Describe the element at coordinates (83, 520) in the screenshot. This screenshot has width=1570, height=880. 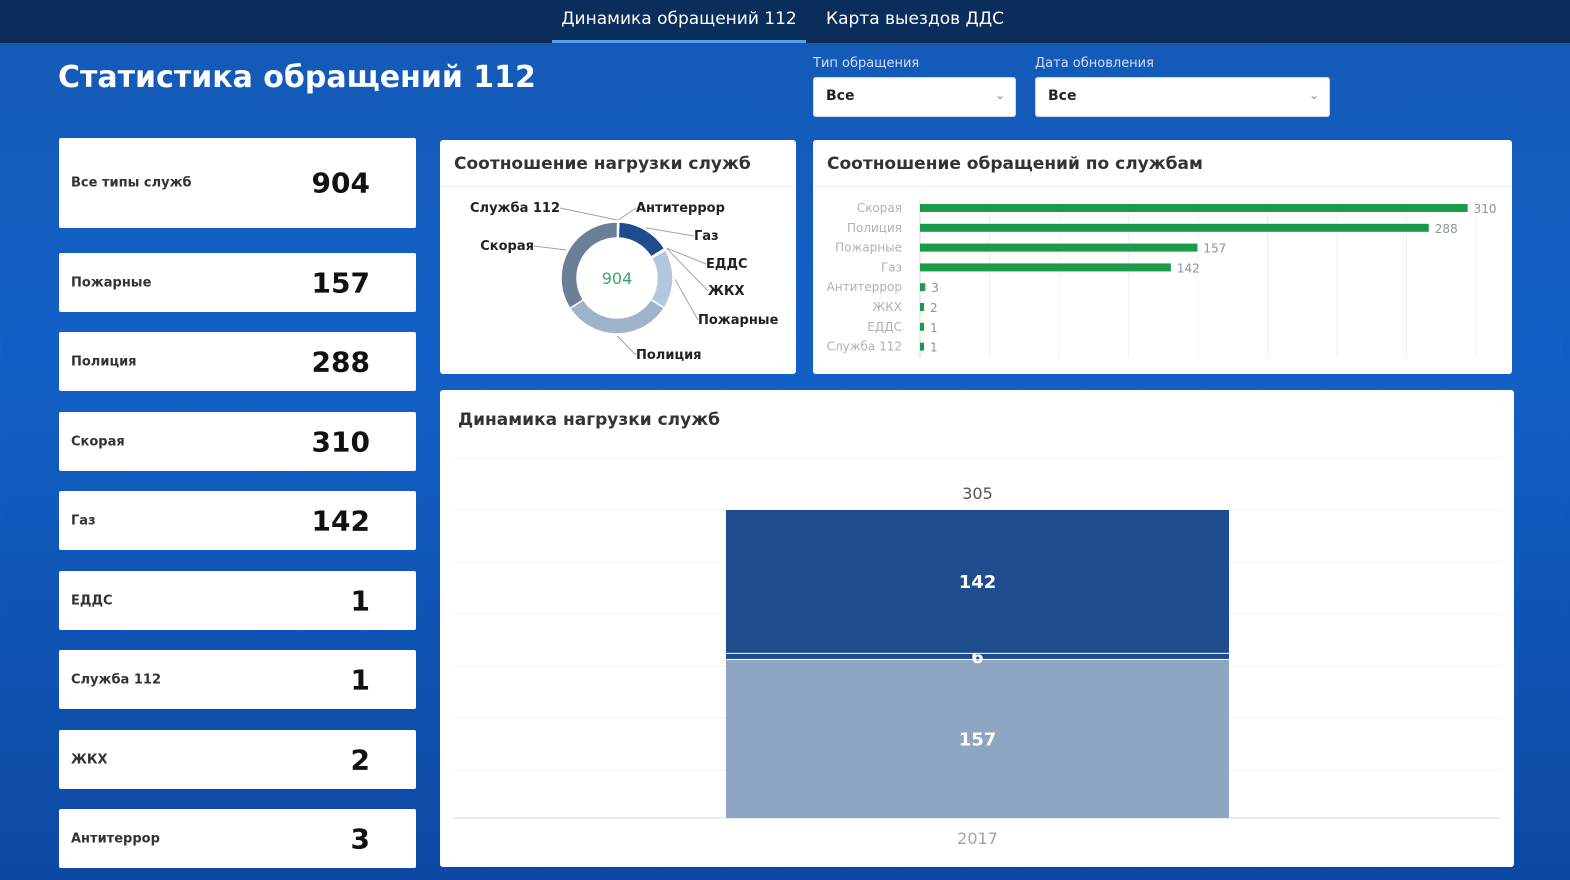
I see `stat-label: Газ` at that location.